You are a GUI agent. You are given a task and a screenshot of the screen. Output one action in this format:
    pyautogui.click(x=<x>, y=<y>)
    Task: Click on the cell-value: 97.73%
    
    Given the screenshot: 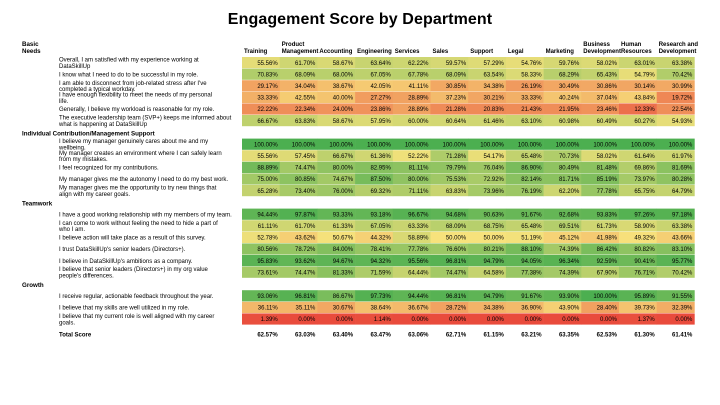 What is the action you would take?
    pyautogui.click(x=380, y=297)
    